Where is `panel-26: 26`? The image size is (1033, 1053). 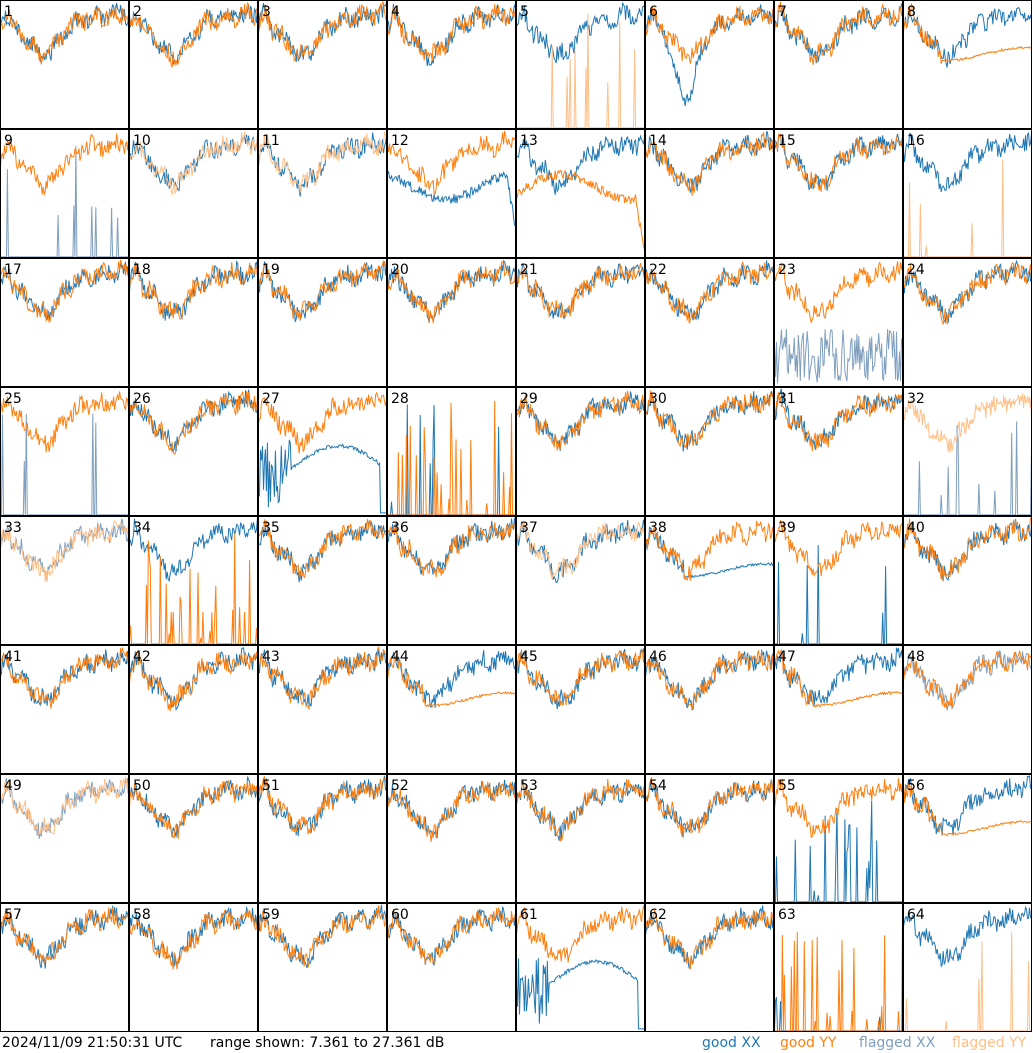 panel-26: 26 is located at coordinates (193, 451).